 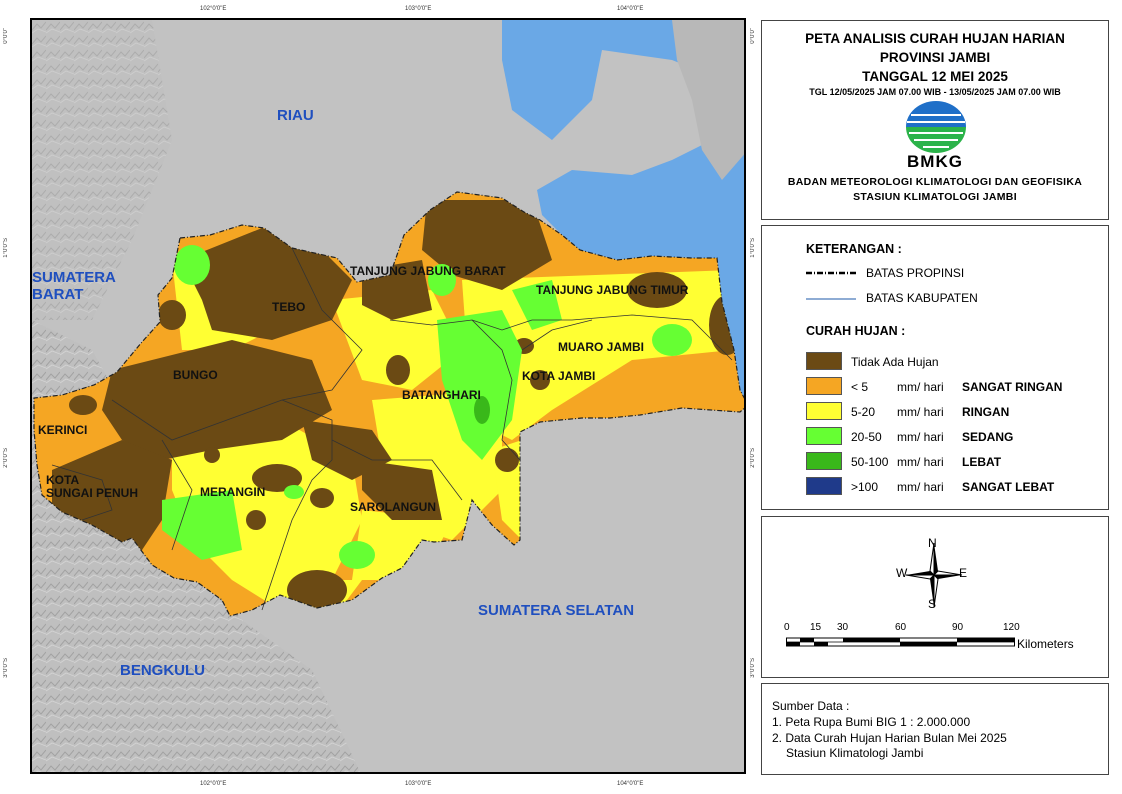 I want to click on lon-tick-bottom-2: 103°0'0"E, so click(x=418, y=784).